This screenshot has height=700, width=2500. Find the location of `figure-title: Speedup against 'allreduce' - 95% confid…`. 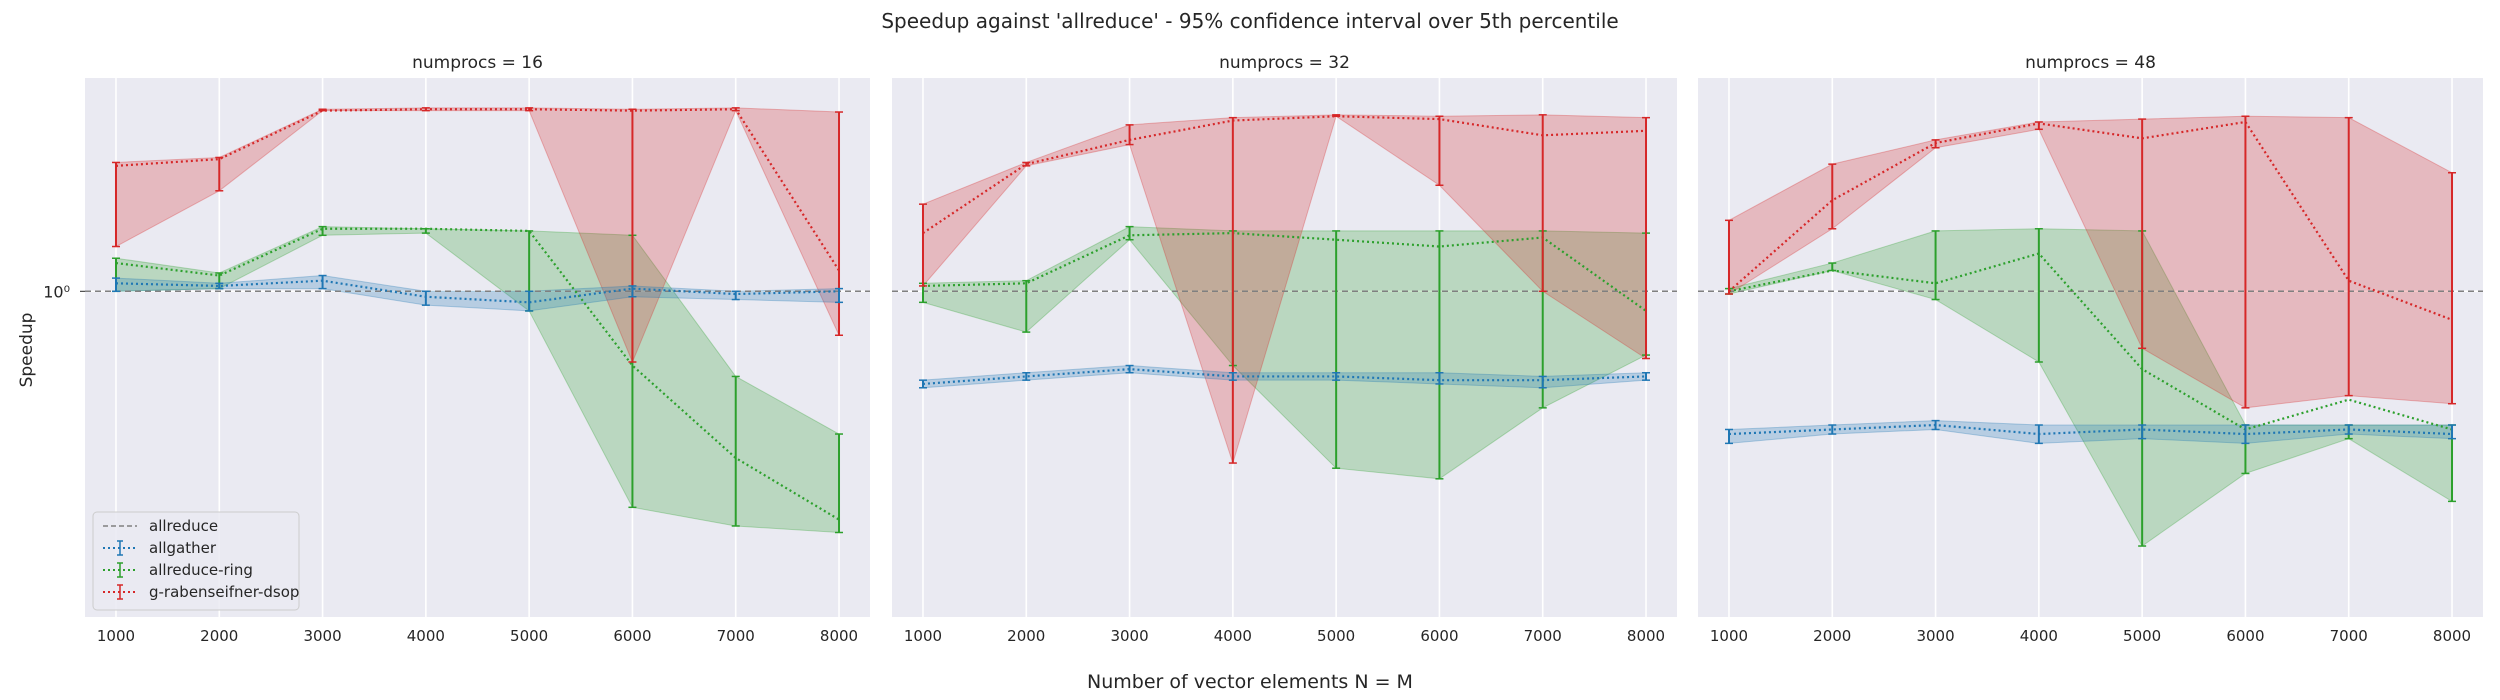

figure-title: Speedup against 'allreduce' - 95% confid… is located at coordinates (1249, 21).